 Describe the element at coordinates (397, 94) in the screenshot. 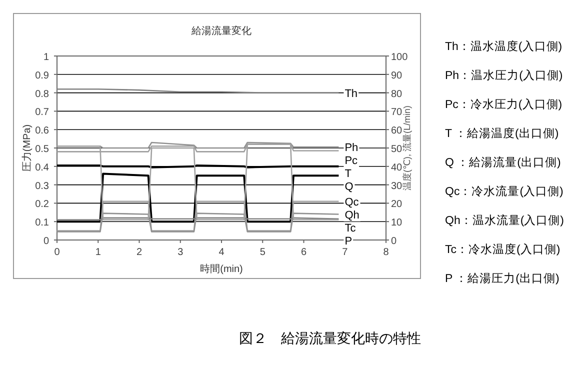

I see `y2-tick-label: 80` at that location.